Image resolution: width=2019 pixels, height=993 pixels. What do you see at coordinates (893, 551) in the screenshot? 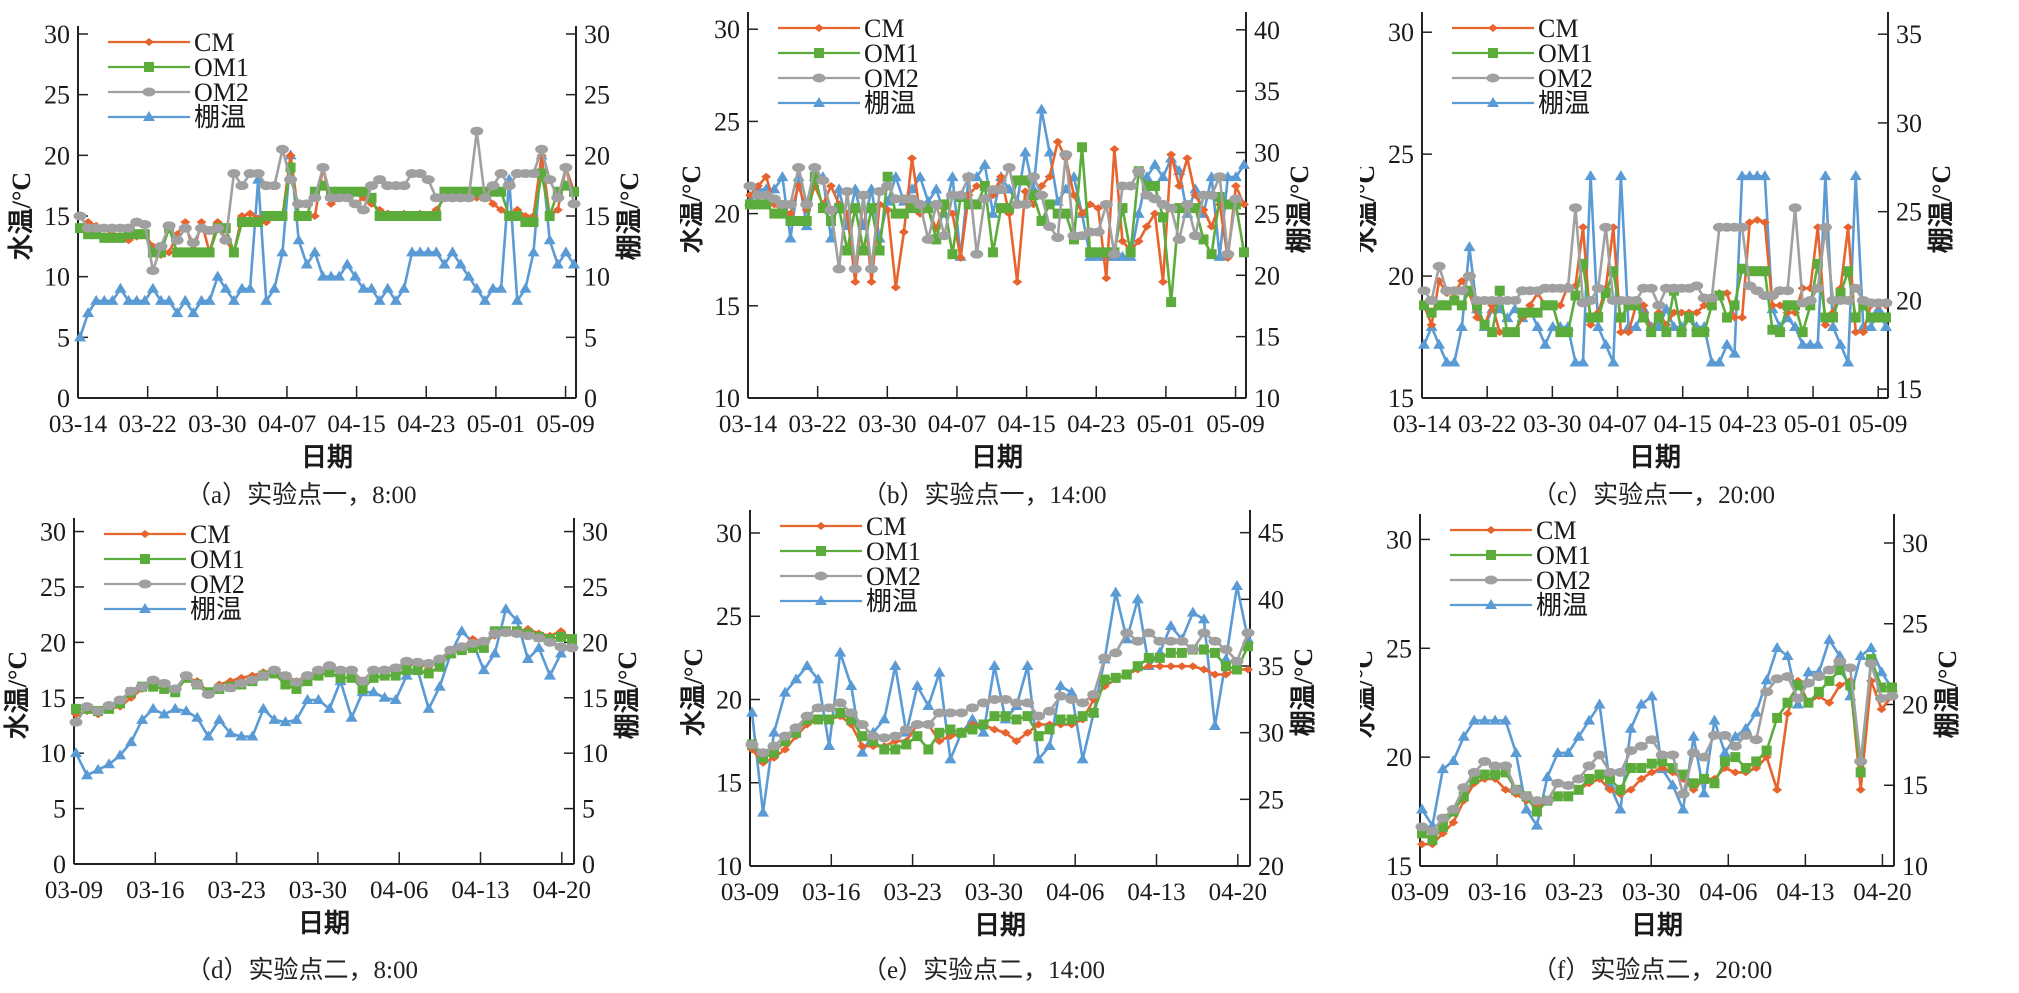
I see `legend-label: OM1` at bounding box center [893, 551].